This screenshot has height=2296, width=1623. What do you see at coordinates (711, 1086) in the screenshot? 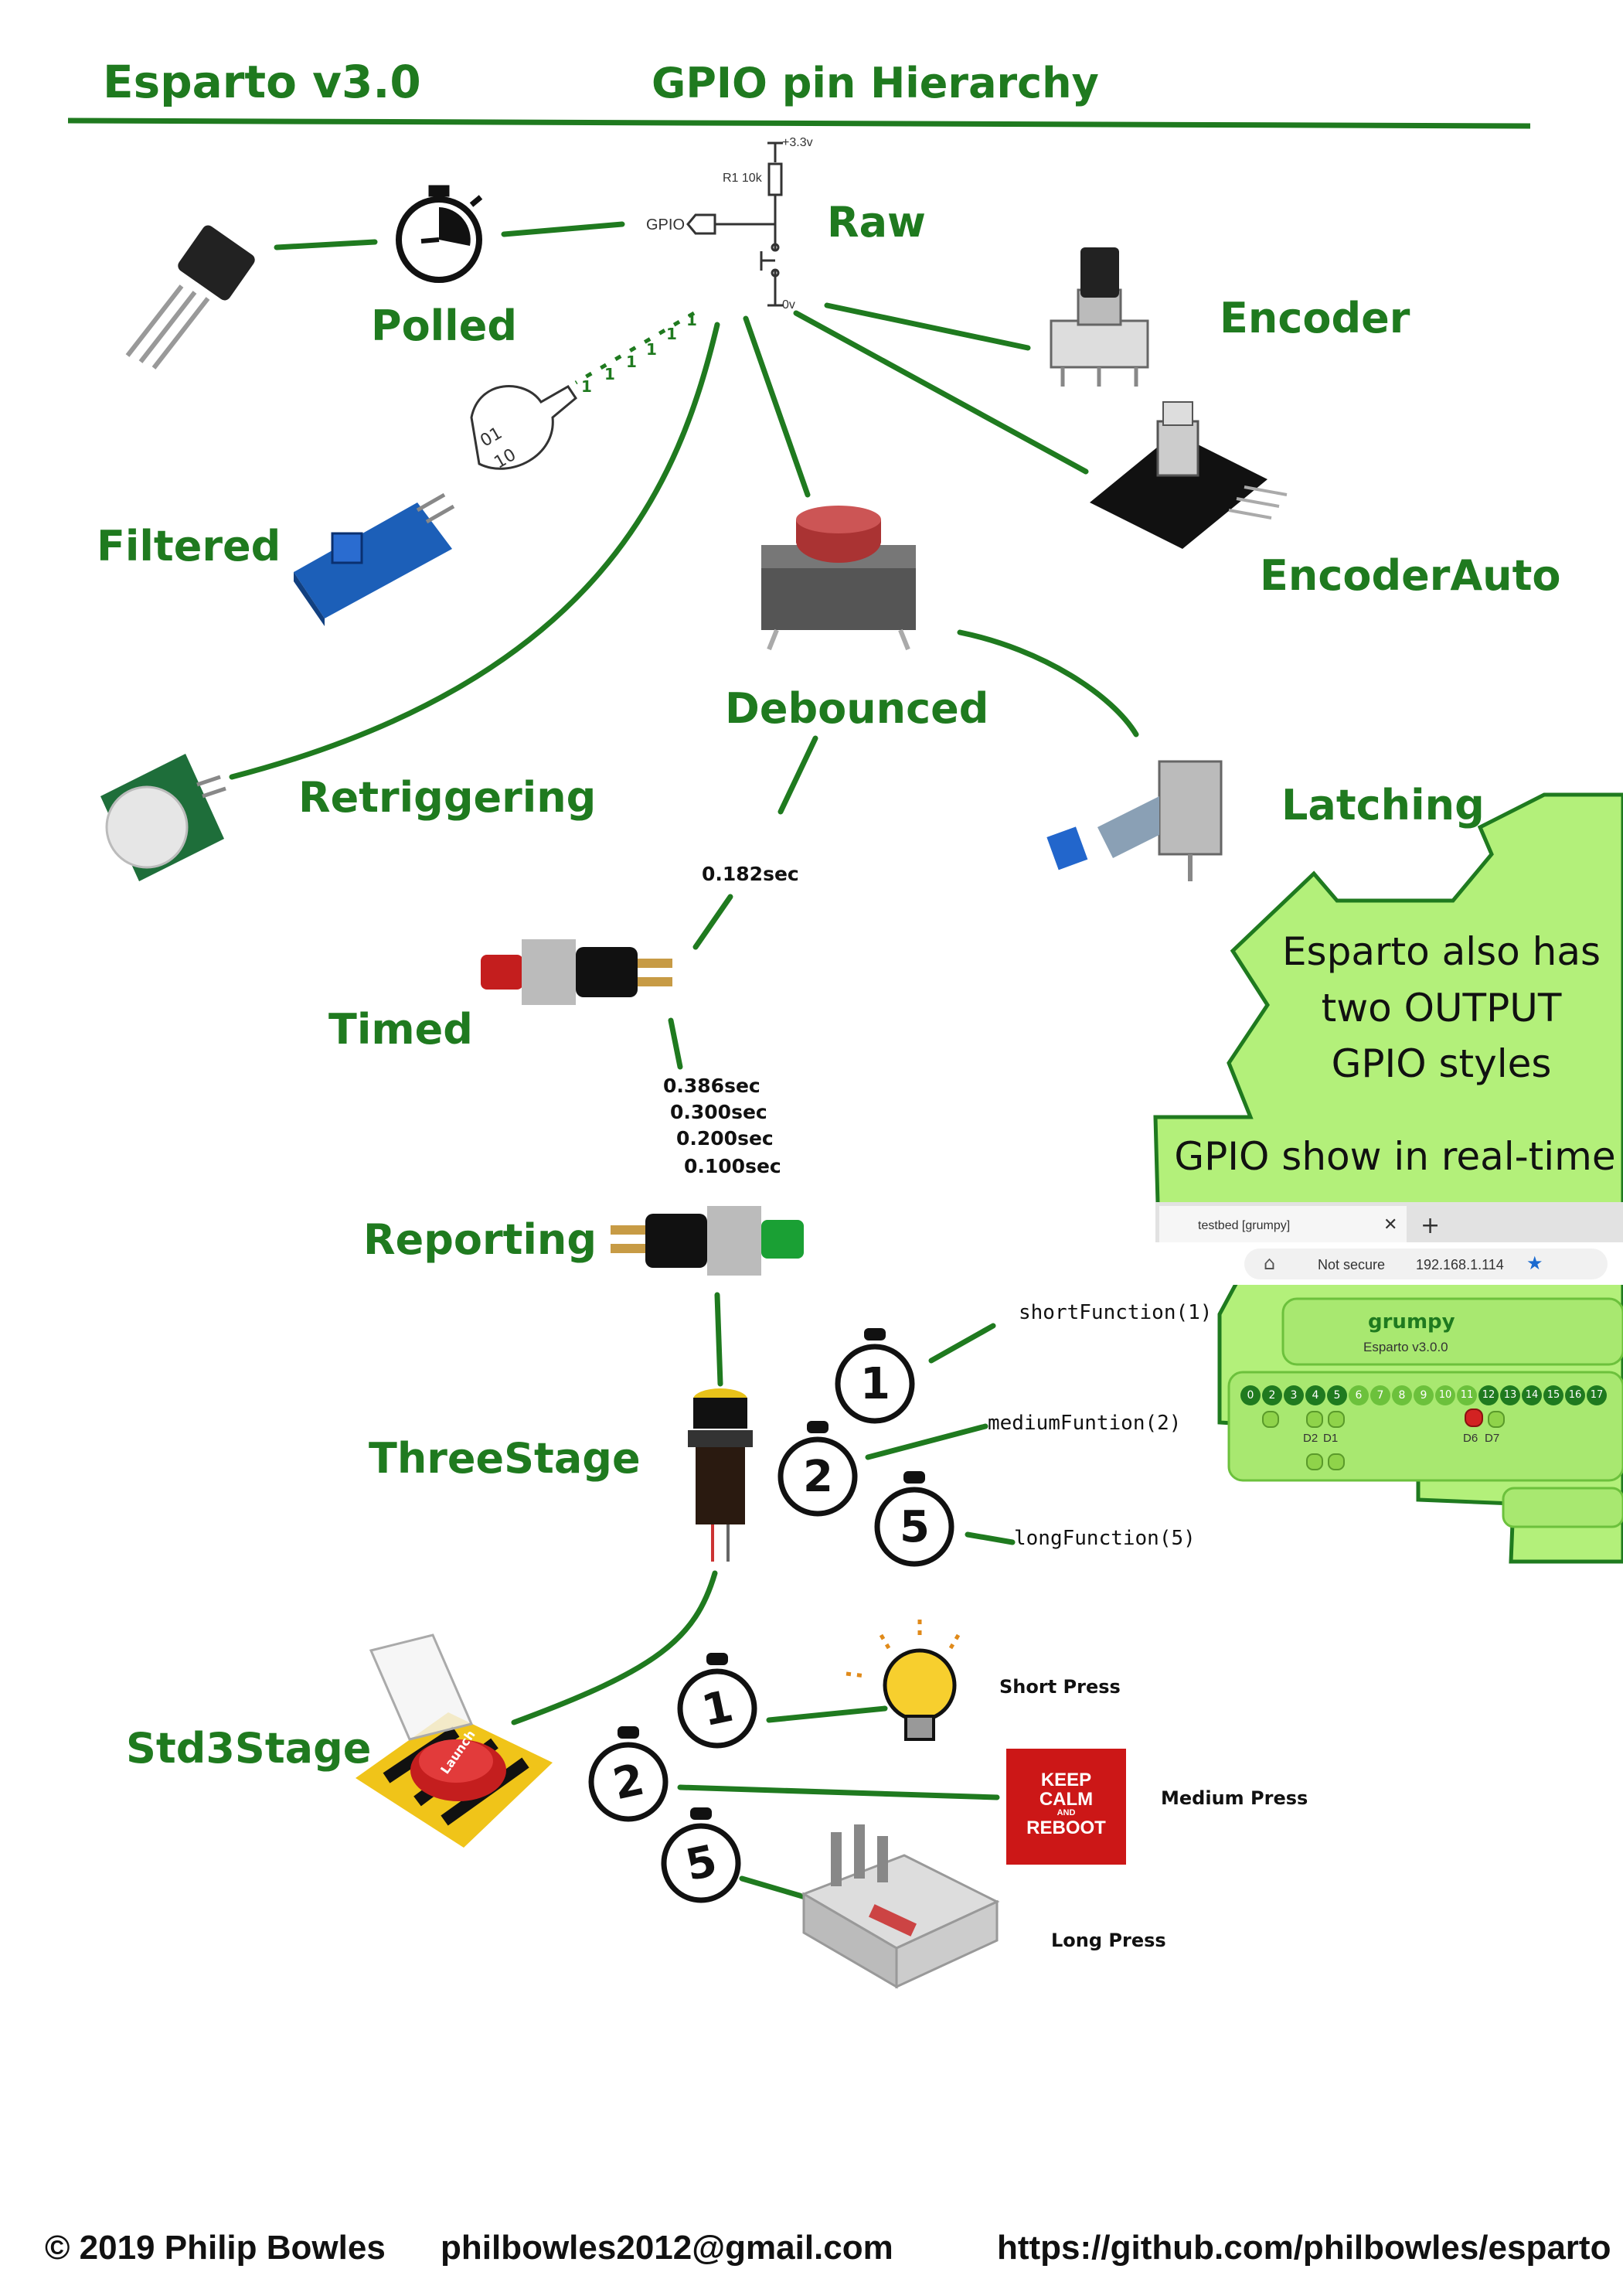
I see `timing-reporting-1: 0.386sec` at bounding box center [711, 1086].